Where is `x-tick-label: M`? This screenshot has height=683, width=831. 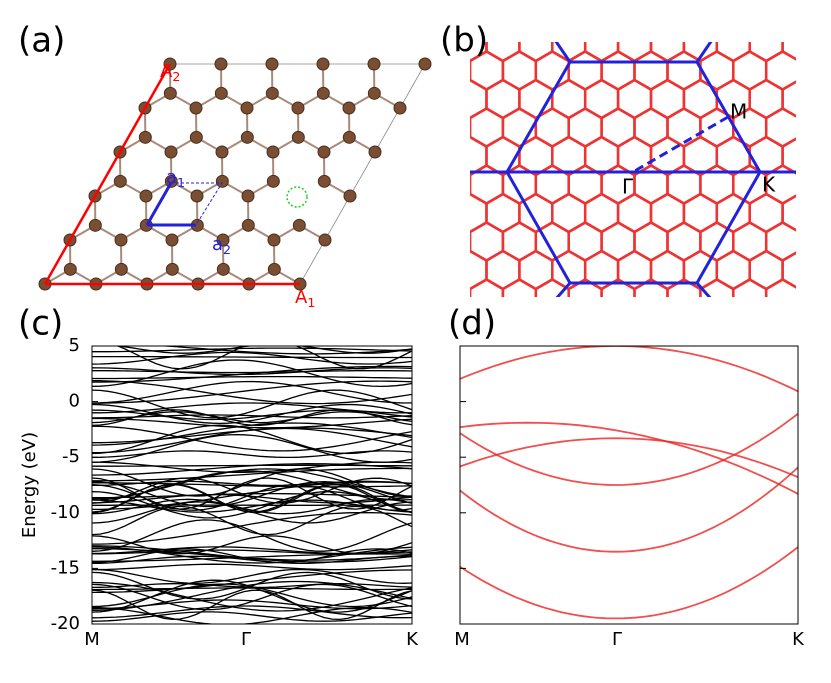 x-tick-label: M is located at coordinates (462, 639).